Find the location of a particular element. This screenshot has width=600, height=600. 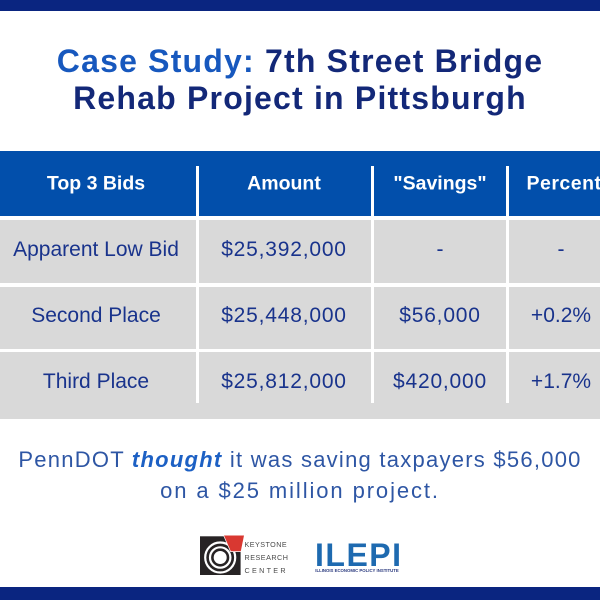

svg-text: RESEARCH is located at coordinates (267, 557).